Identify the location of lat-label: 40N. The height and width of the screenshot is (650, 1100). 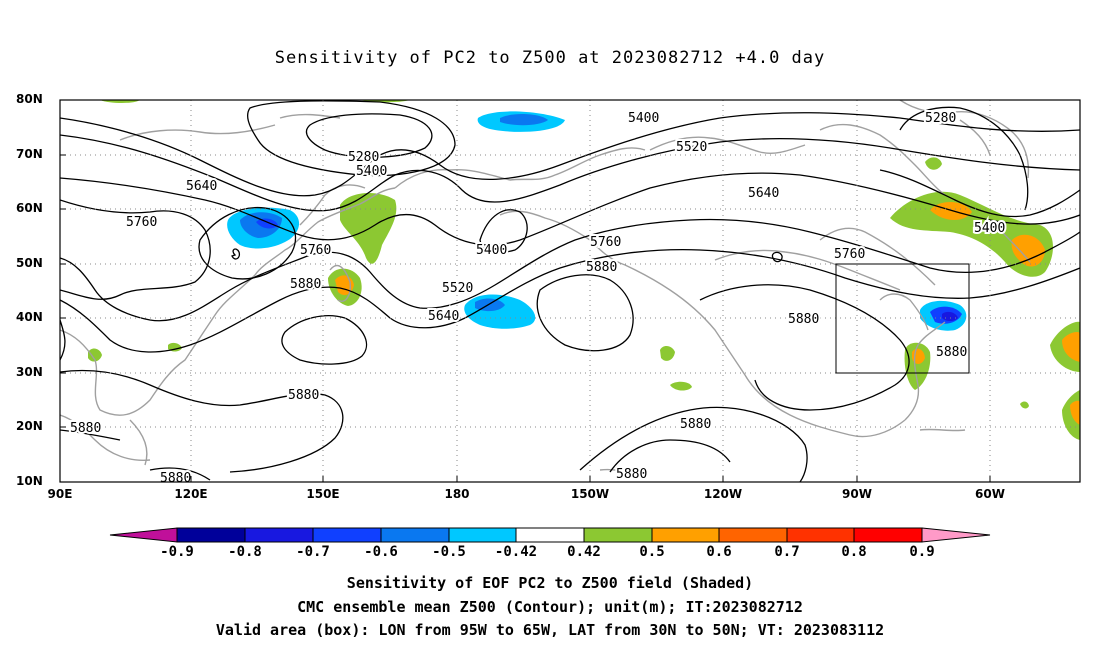
(29, 317).